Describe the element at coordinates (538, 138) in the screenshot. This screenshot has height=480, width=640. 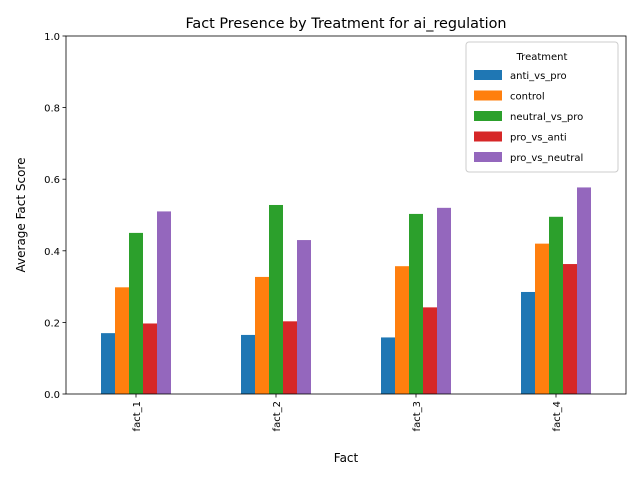
I see `legend-label-pro_vs_anti: pro_vs_anti` at that location.